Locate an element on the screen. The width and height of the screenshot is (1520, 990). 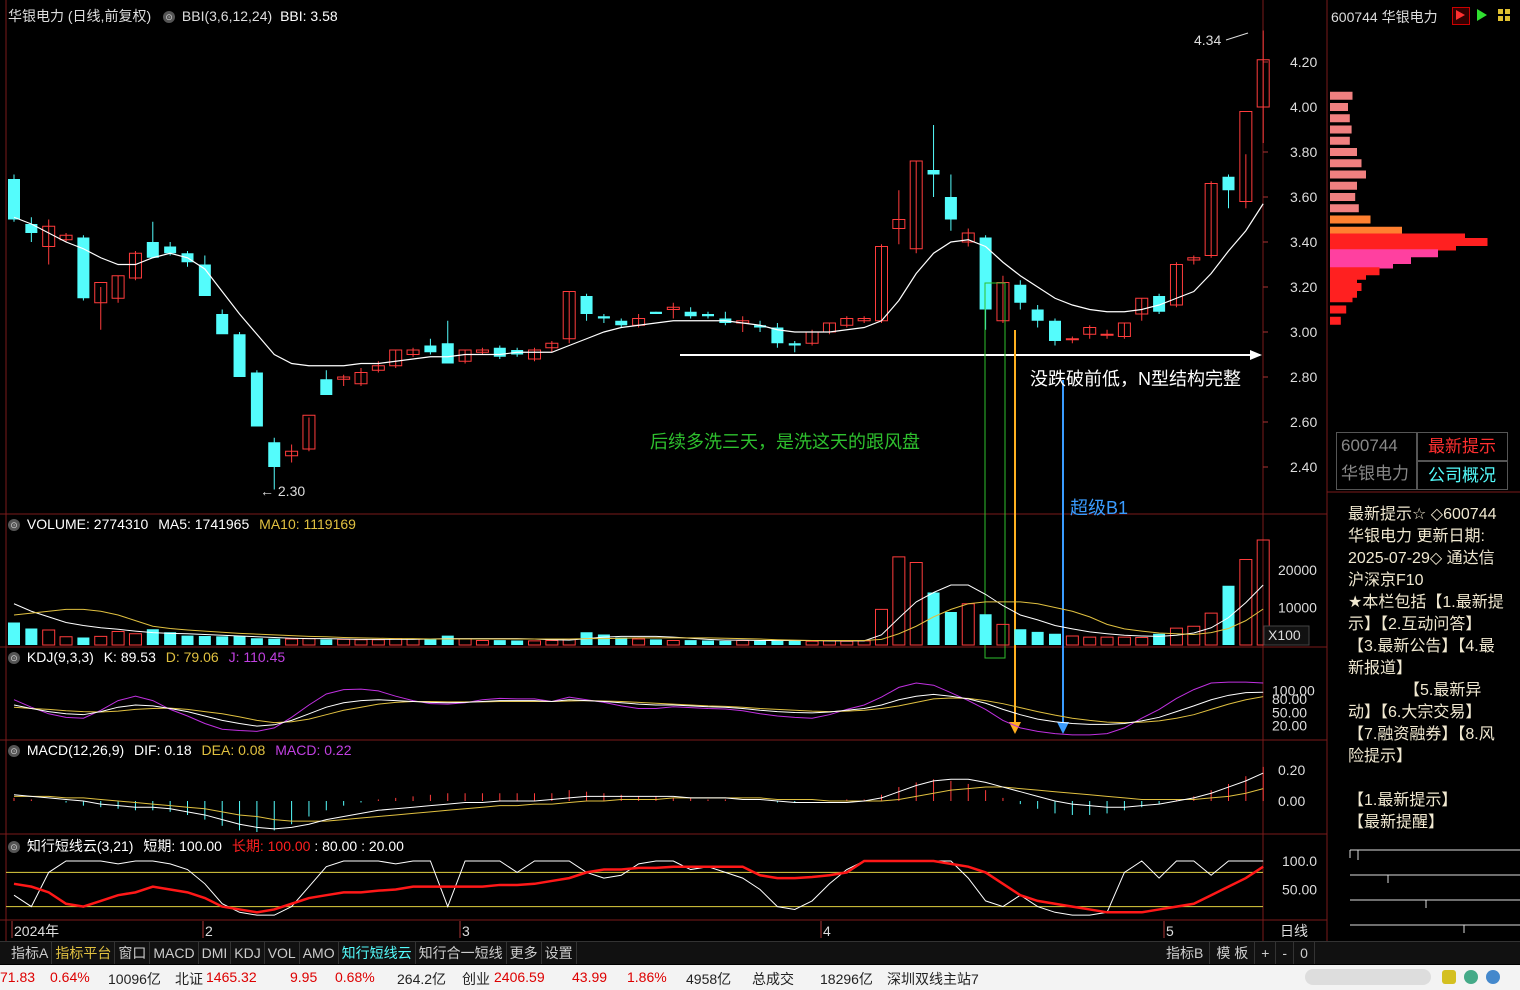
search-icon is located at coordinates (1471, 977).